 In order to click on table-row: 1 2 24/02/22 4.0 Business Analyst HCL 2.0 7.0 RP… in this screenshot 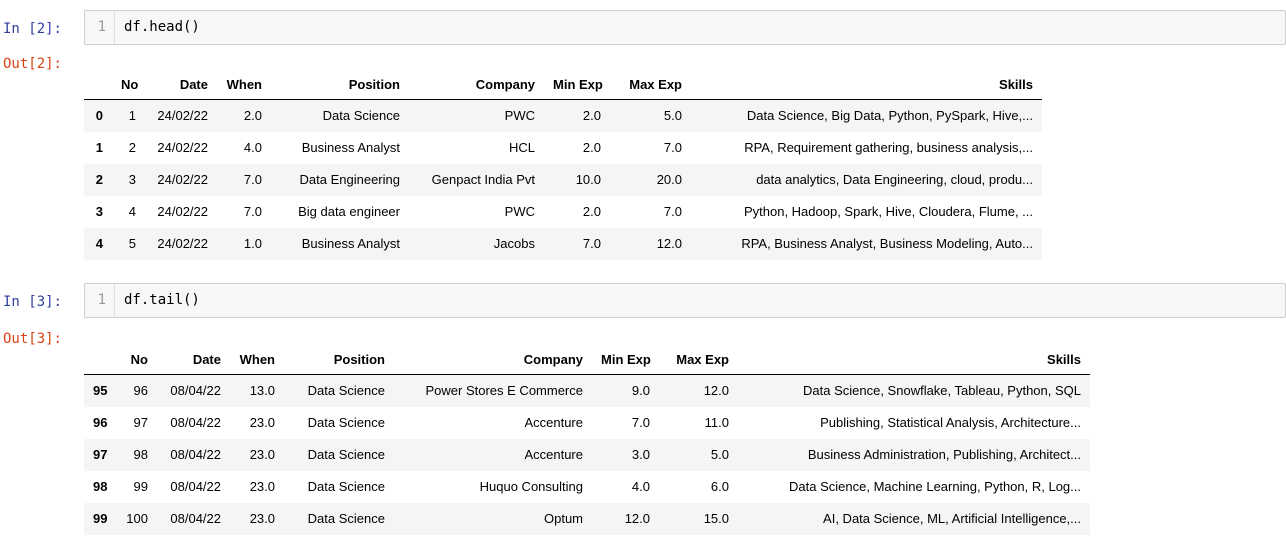, I will do `click(563, 148)`.